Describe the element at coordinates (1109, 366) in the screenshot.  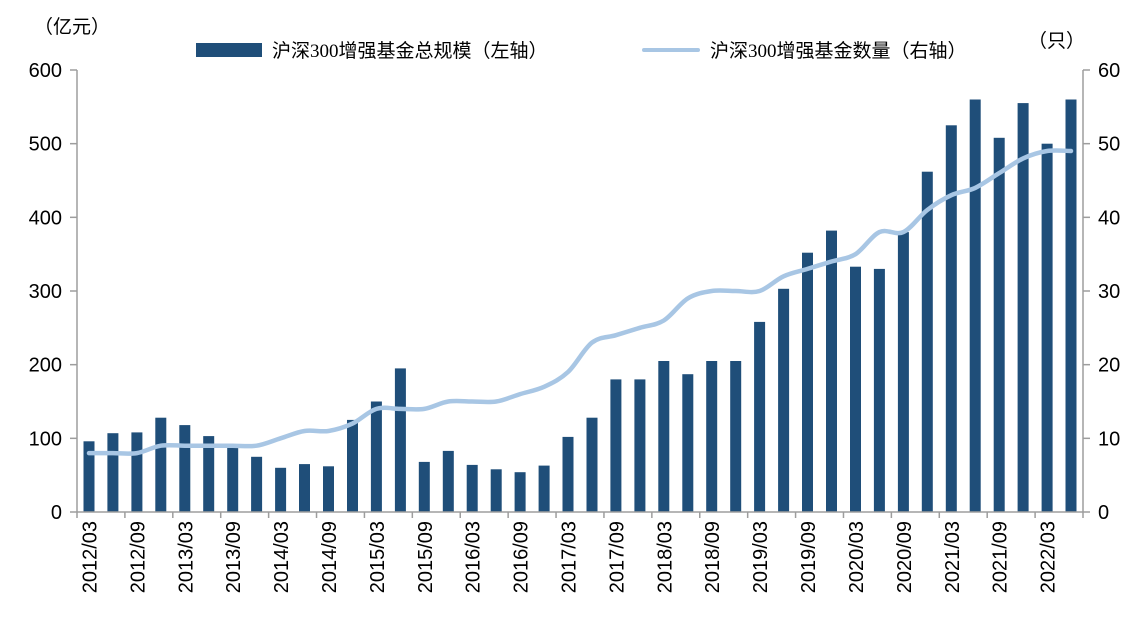
I see `right-axis-tick-label: 20` at that location.